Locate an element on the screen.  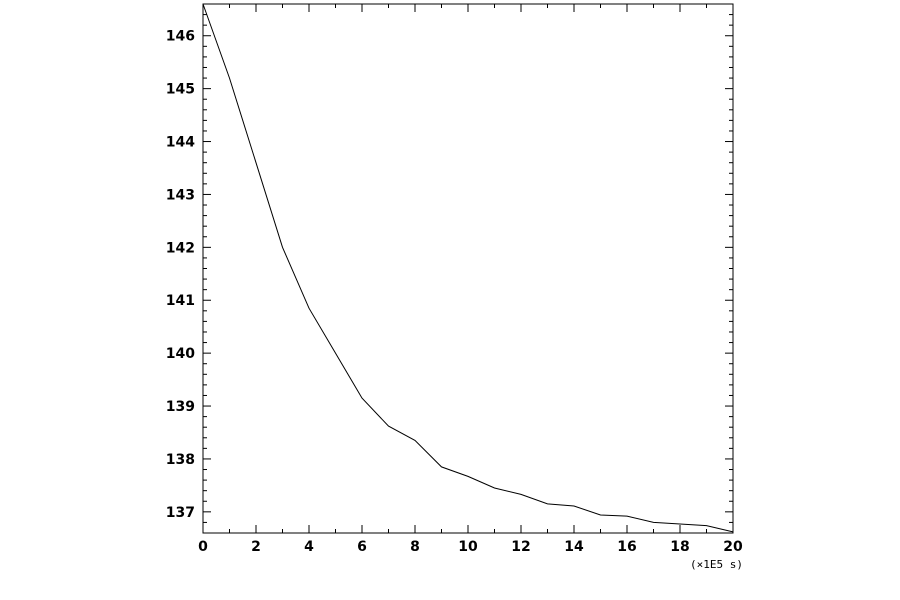
y-tick-label: 140 is located at coordinates (180, 354).